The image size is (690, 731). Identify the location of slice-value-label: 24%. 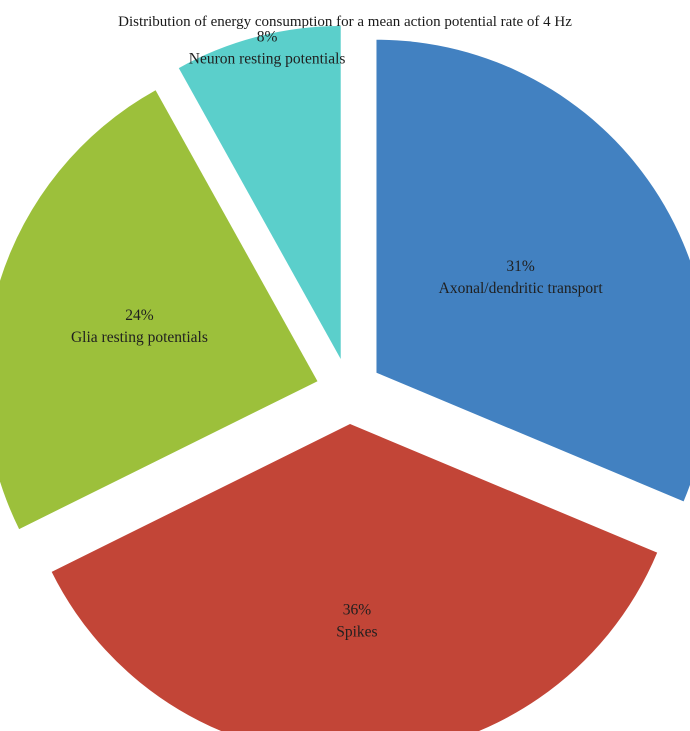
(139, 315).